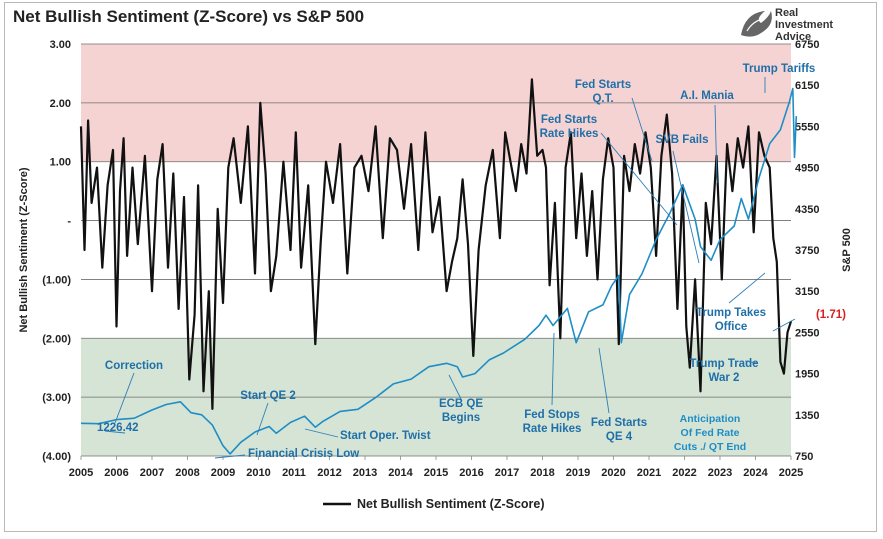 The height and width of the screenshot is (539, 883). I want to click on brand-line-2: Investment, so click(804, 25).